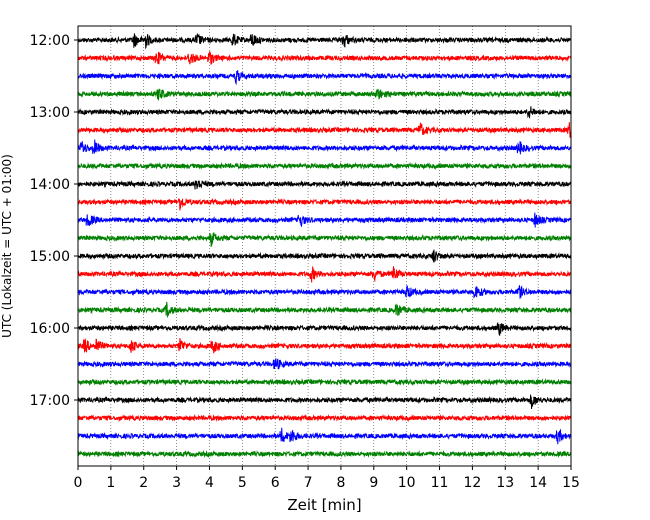 The image size is (650, 520). What do you see at coordinates (50, 401) in the screenshot?
I see `y-tick-label: 17:00` at bounding box center [50, 401].